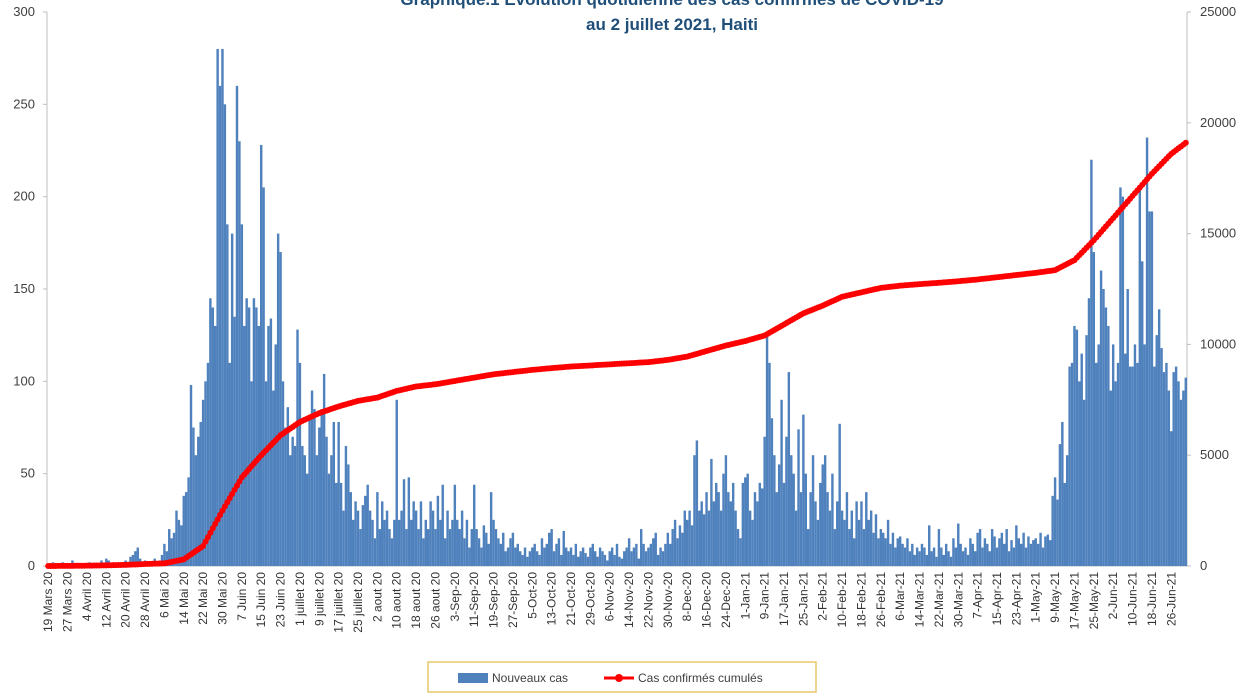 The height and width of the screenshot is (694, 1255). Describe the element at coordinates (532, 595) in the screenshot. I see `x-tick-label: 5-Oct-20` at that location.